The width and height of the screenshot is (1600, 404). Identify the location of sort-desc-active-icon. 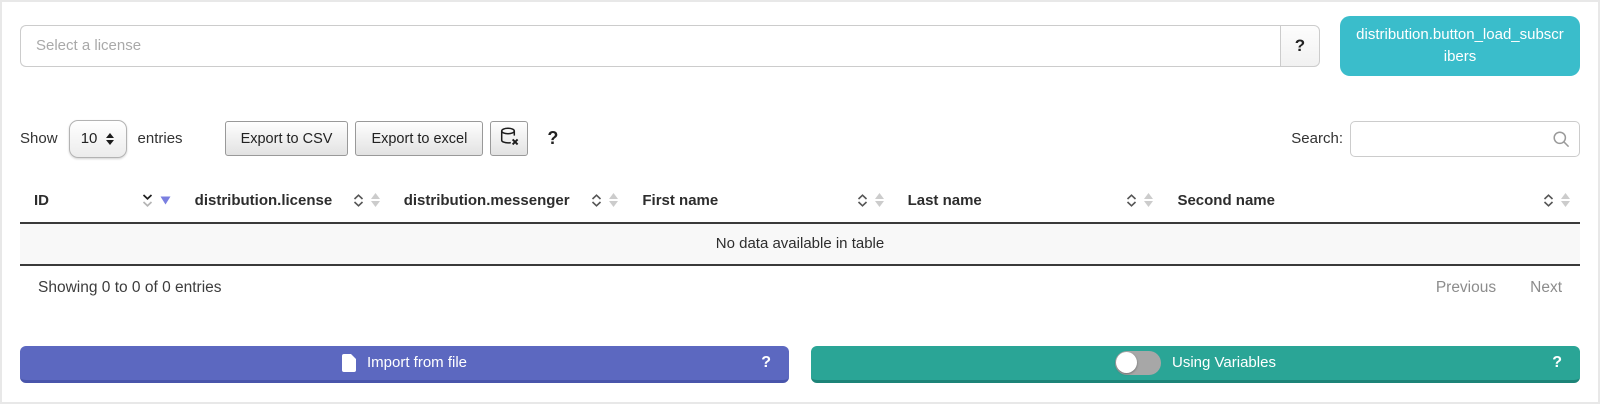
(156, 200).